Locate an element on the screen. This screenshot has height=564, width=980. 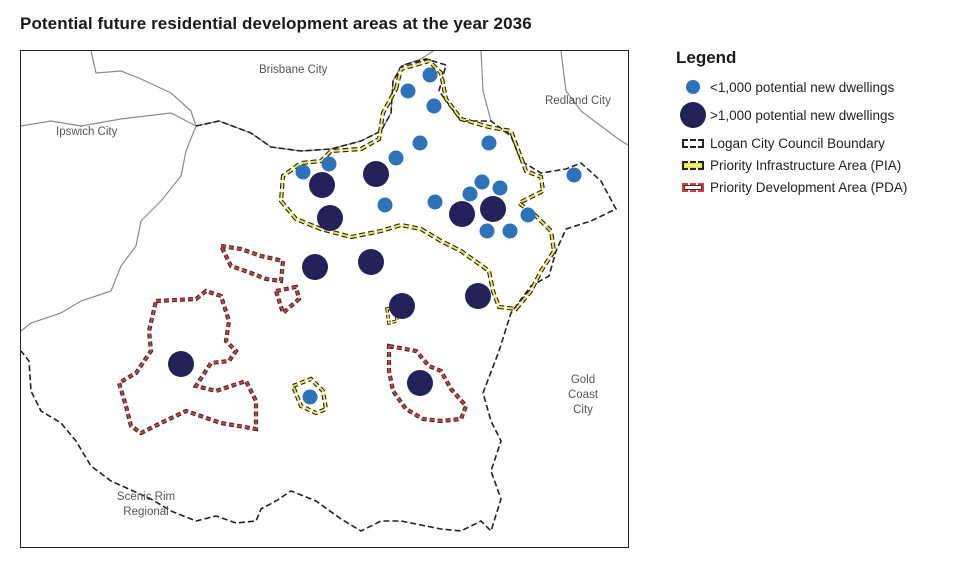
legend-label: Logan City Council Boundary is located at coordinates (797, 143).